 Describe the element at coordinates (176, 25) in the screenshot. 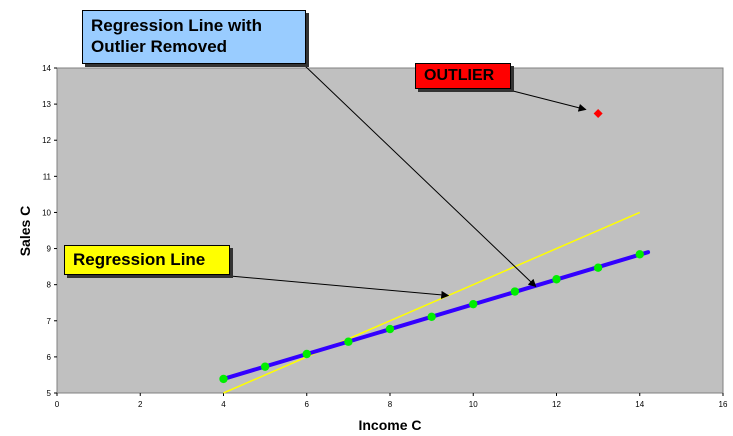

I see `callout-outlier-removed-line-1: Regression Line with` at that location.